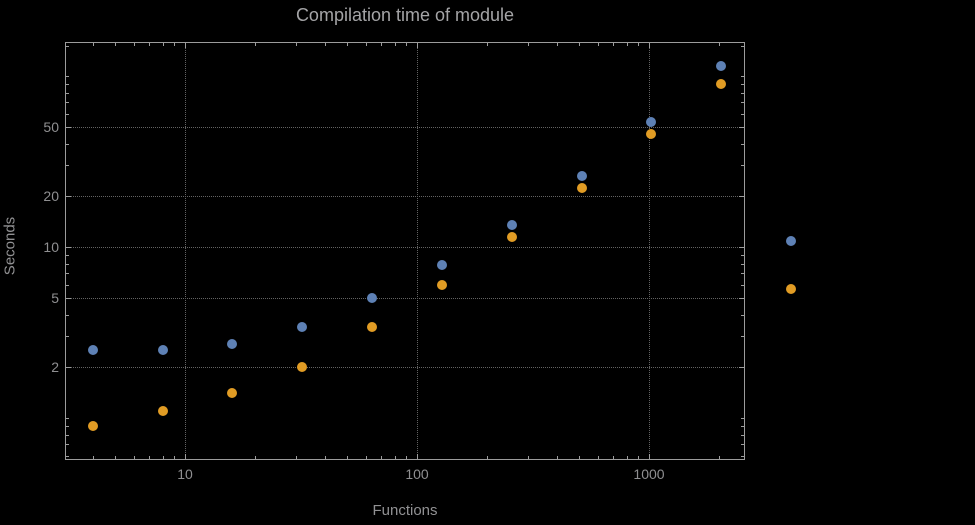  Describe the element at coordinates (51, 247) in the screenshot. I see `y-tick-label: 10` at that location.